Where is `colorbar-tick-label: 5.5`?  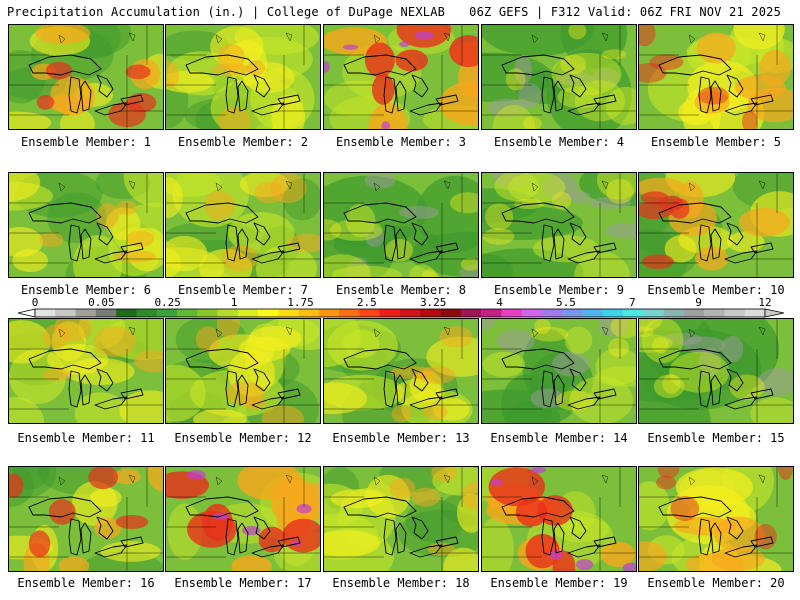
colorbar-tick-label: 5.5 is located at coordinates (566, 302).